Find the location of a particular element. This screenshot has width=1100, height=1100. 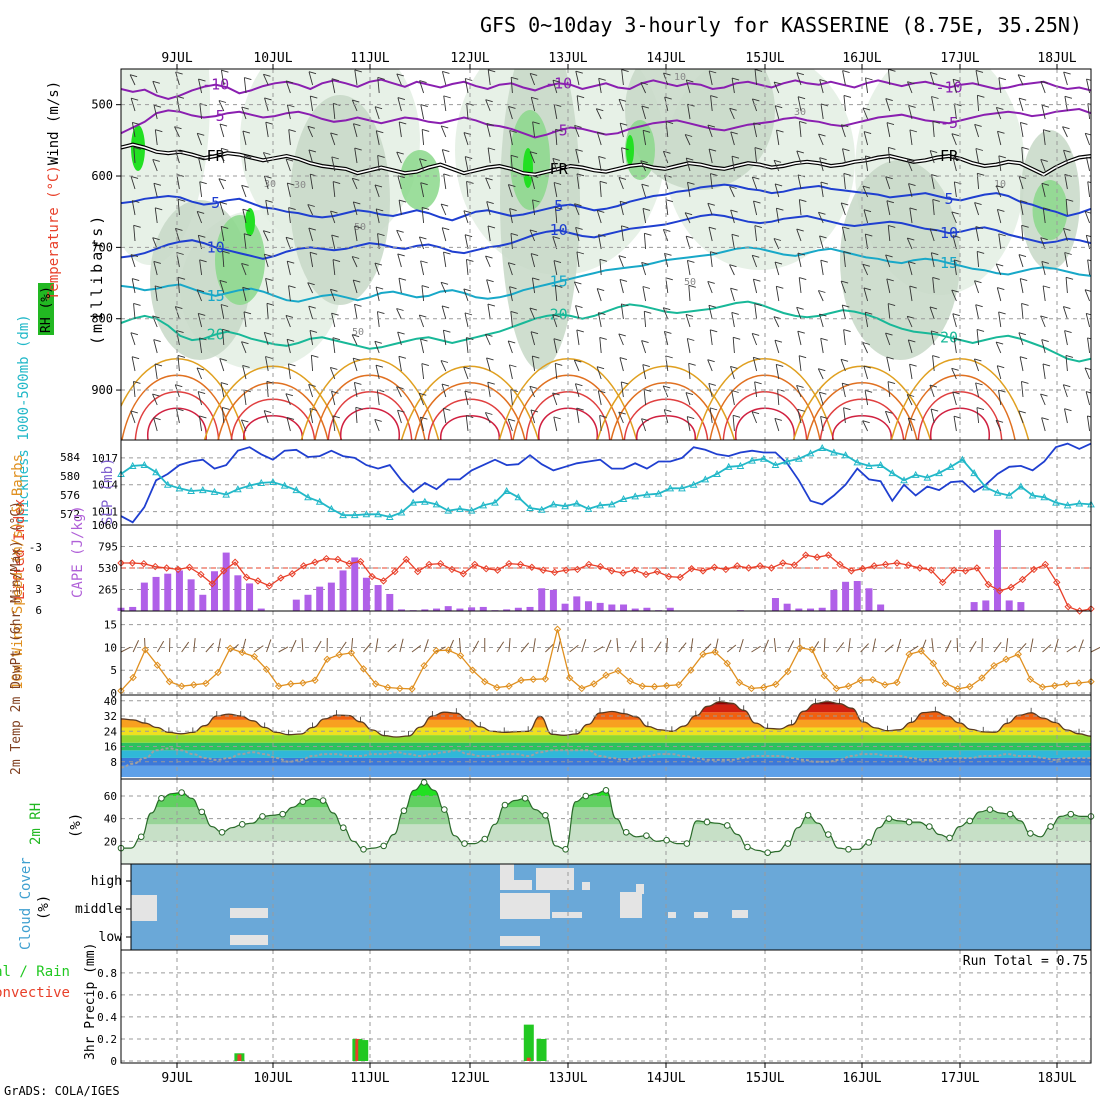

panel-frame-precip is located at coordinates (606, 1006).